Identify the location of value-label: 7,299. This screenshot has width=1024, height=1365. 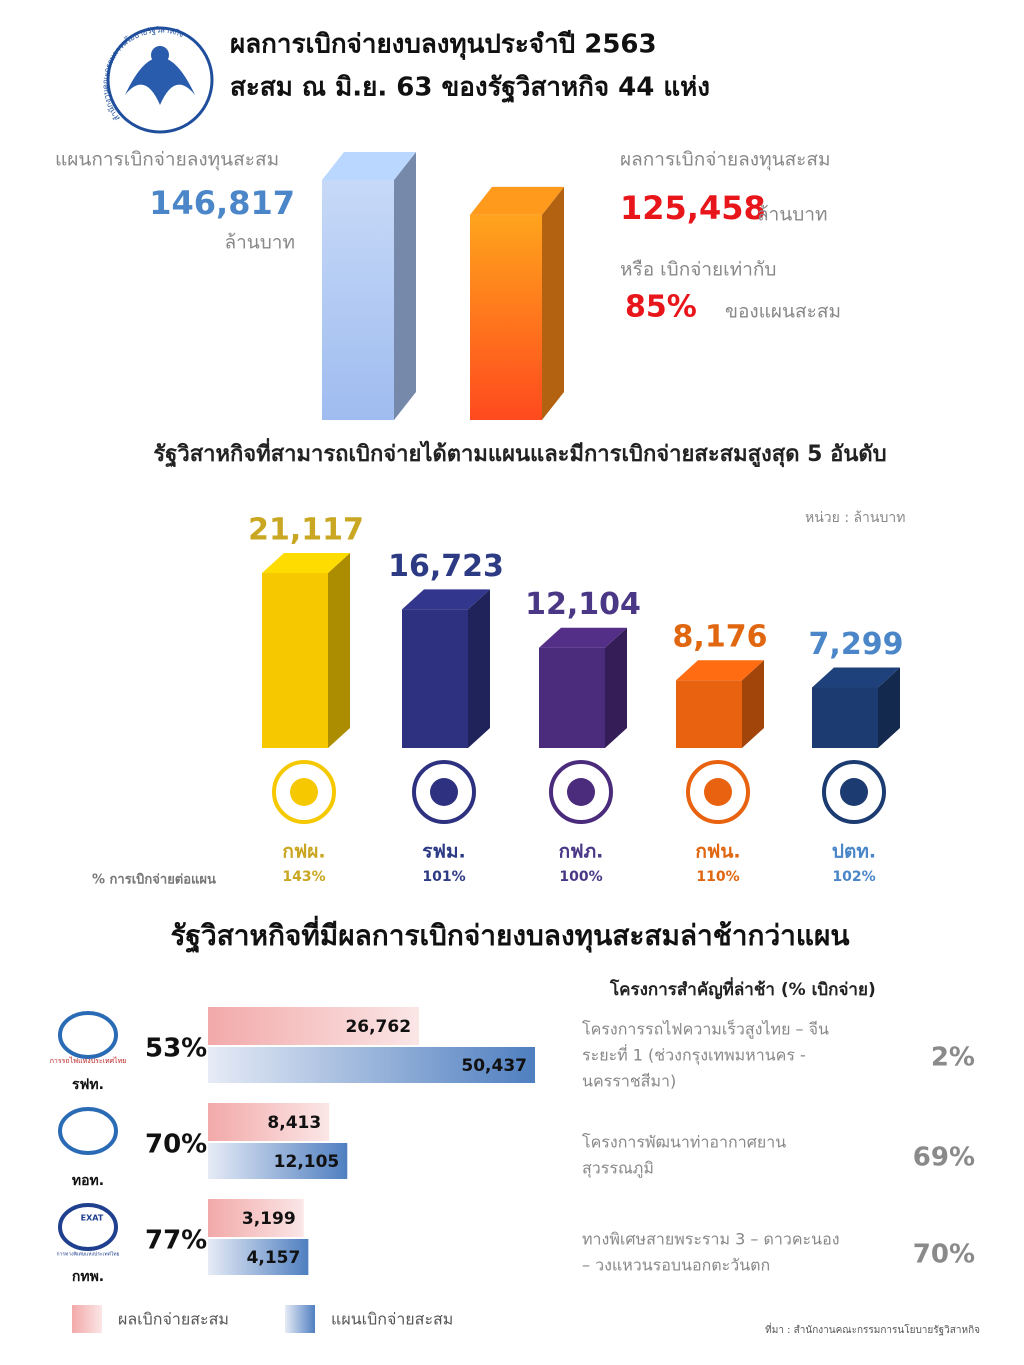
(856, 644).